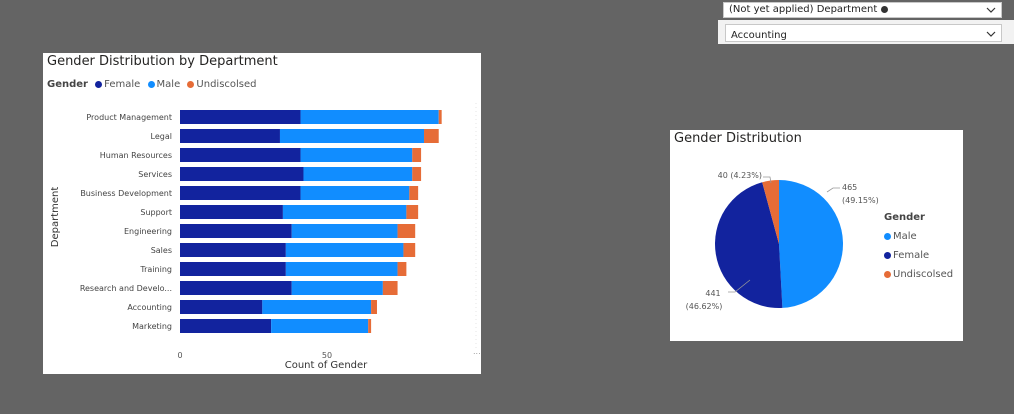 The height and width of the screenshot is (414, 1014). Describe the element at coordinates (833, 190) in the screenshot. I see `male-leader-line` at that location.